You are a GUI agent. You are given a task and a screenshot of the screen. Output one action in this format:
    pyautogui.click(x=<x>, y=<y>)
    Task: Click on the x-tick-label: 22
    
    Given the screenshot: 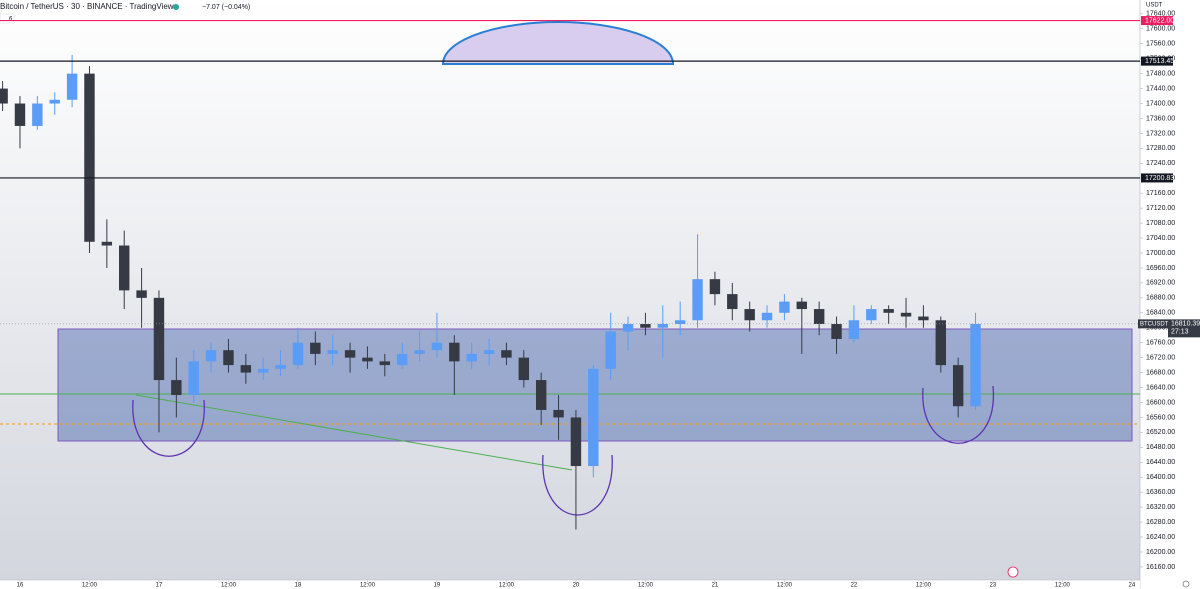 What is the action you would take?
    pyautogui.click(x=854, y=586)
    